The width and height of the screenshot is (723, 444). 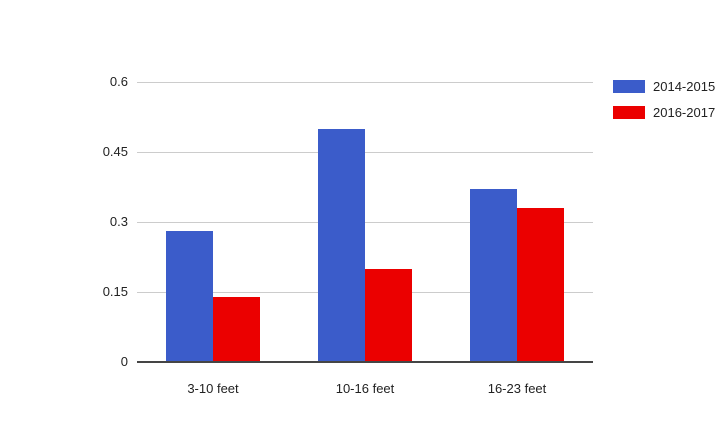 What do you see at coordinates (341, 245) in the screenshot?
I see `bar-2014-2015-10-16-feet` at bounding box center [341, 245].